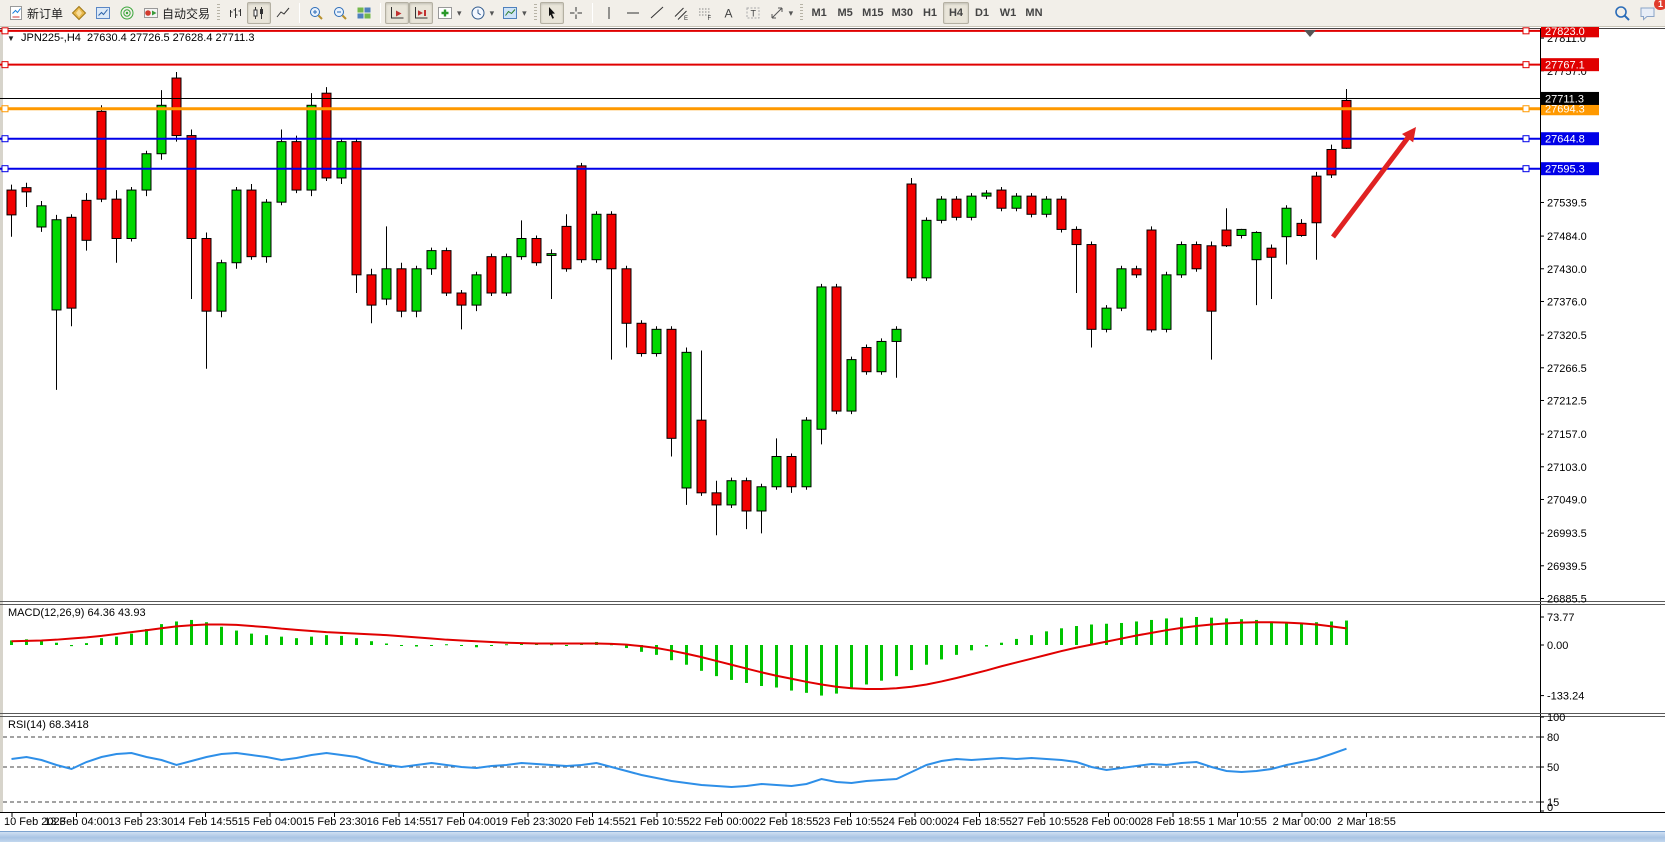 This screenshot has height=842, width=1665. Describe the element at coordinates (777, 13) in the screenshot. I see `arrows-icon` at that location.